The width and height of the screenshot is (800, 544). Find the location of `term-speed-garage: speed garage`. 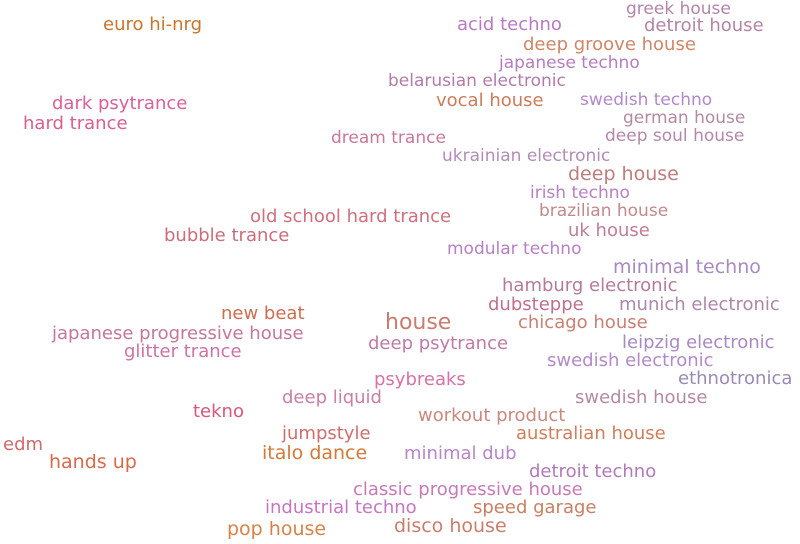

term-speed-garage: speed garage is located at coordinates (535, 507).